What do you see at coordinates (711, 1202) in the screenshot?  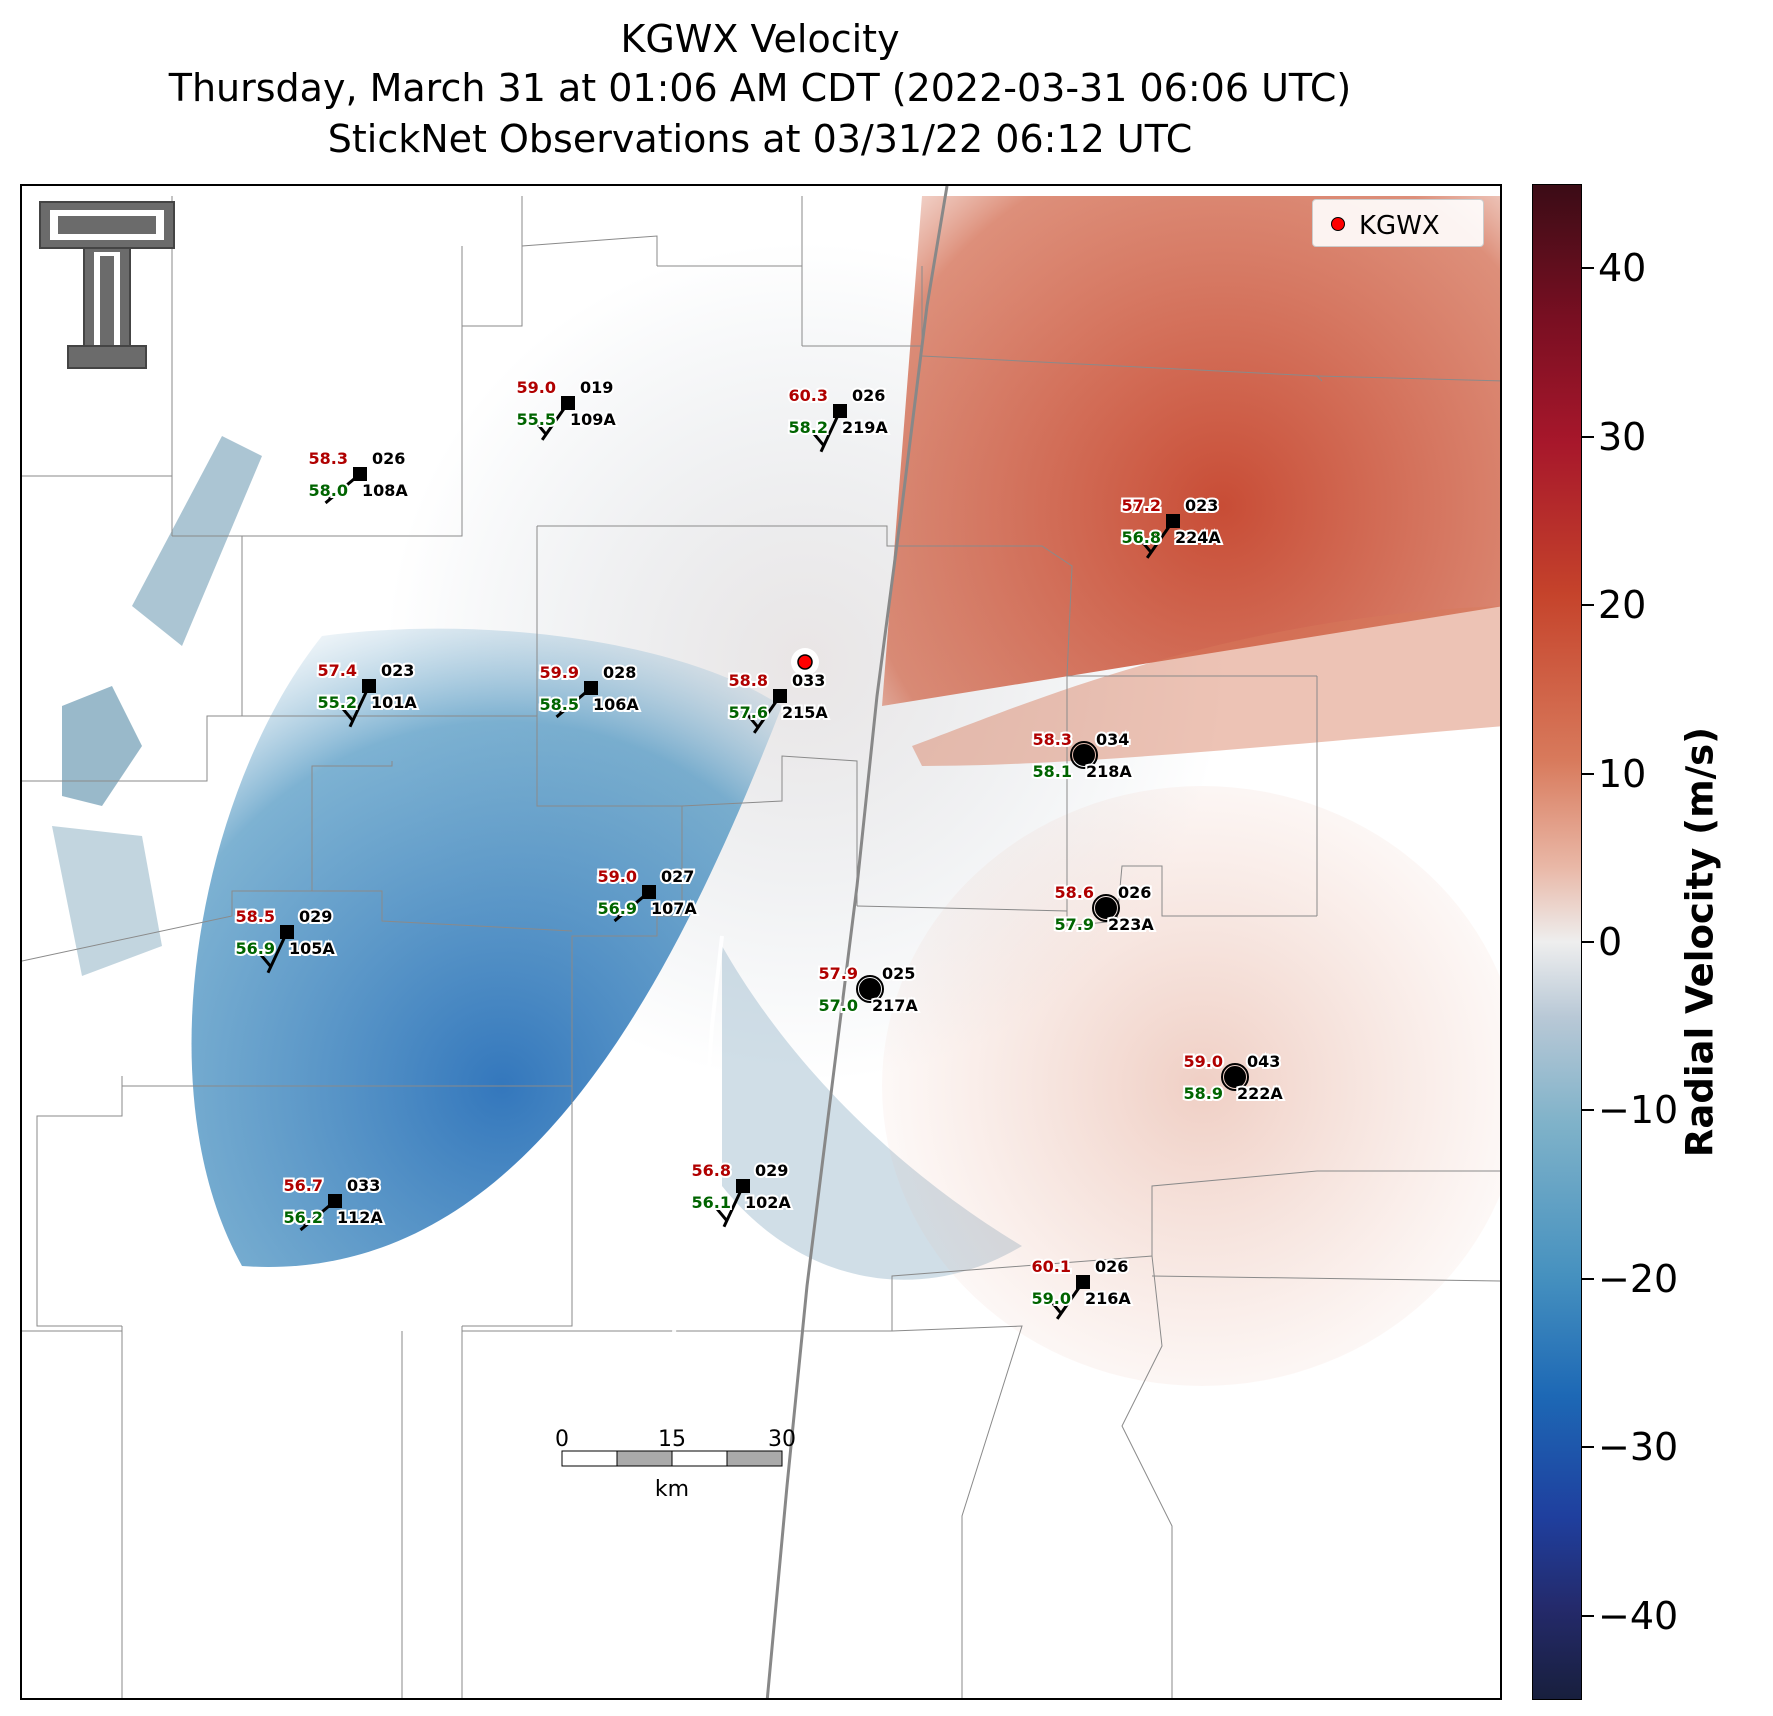 I see `station-dewpoint: 56.1` at bounding box center [711, 1202].